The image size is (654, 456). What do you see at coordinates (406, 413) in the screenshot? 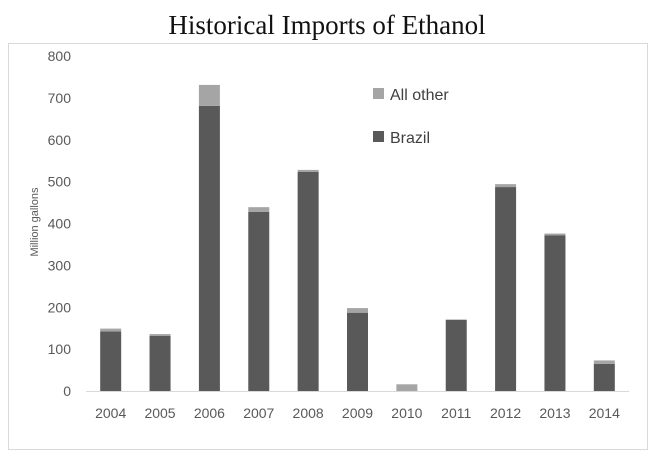
I see `x-tick-label: 2010` at bounding box center [406, 413].